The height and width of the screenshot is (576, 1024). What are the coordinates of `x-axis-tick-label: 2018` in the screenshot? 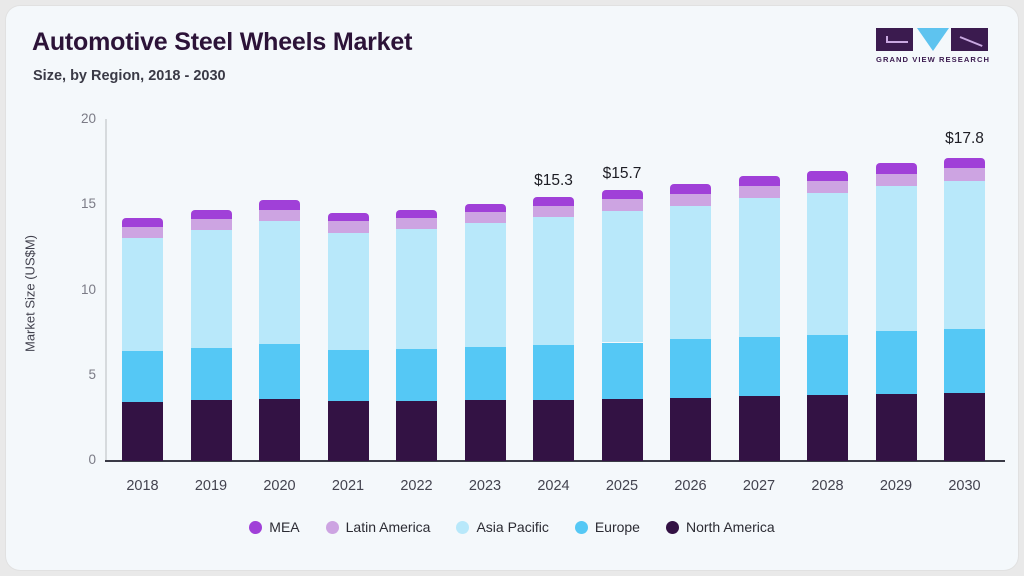 It's located at (142, 486).